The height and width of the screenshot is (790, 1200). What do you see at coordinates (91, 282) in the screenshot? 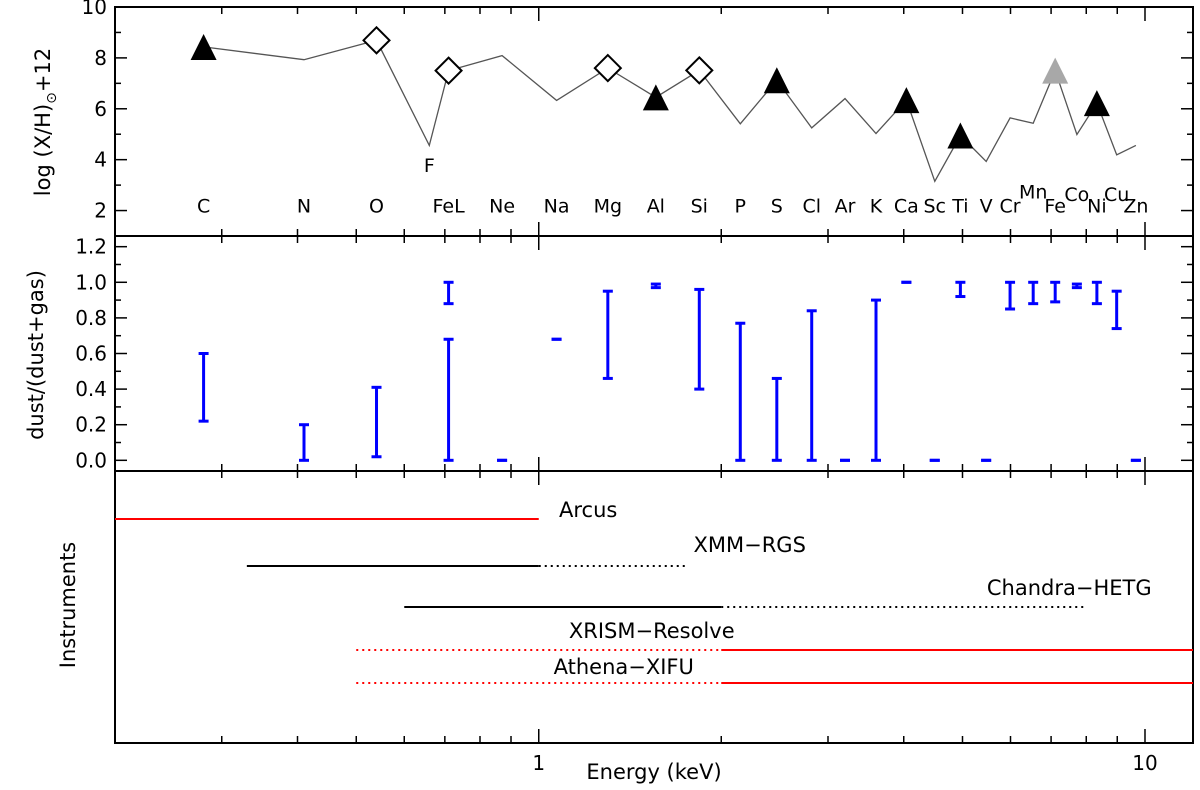
I see `depletion-y-tick-label: 1.0` at bounding box center [91, 282].